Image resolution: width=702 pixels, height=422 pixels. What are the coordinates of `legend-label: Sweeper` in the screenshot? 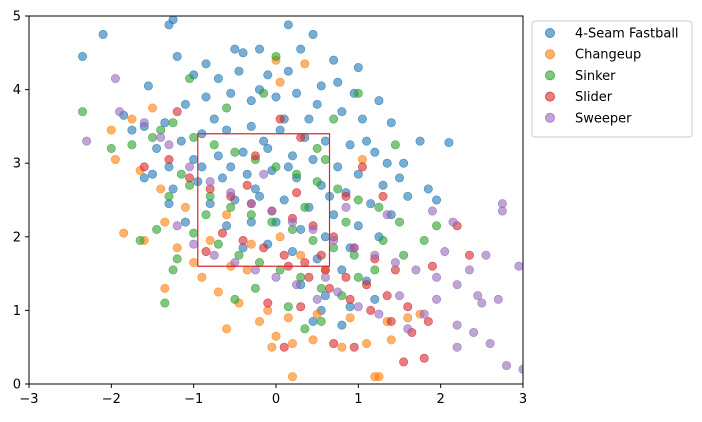 It's located at (603, 118).